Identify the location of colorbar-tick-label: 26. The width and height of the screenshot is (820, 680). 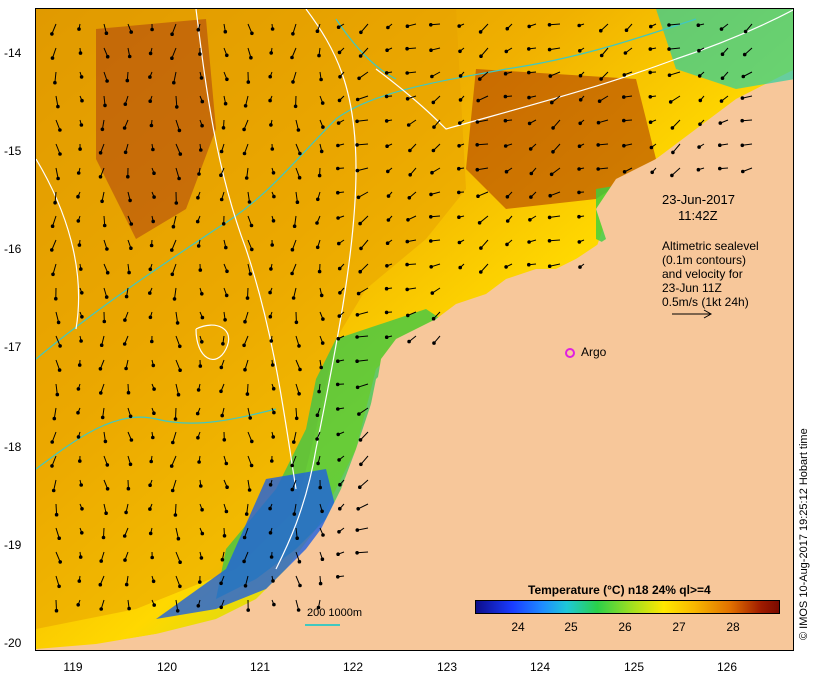
(625, 627).